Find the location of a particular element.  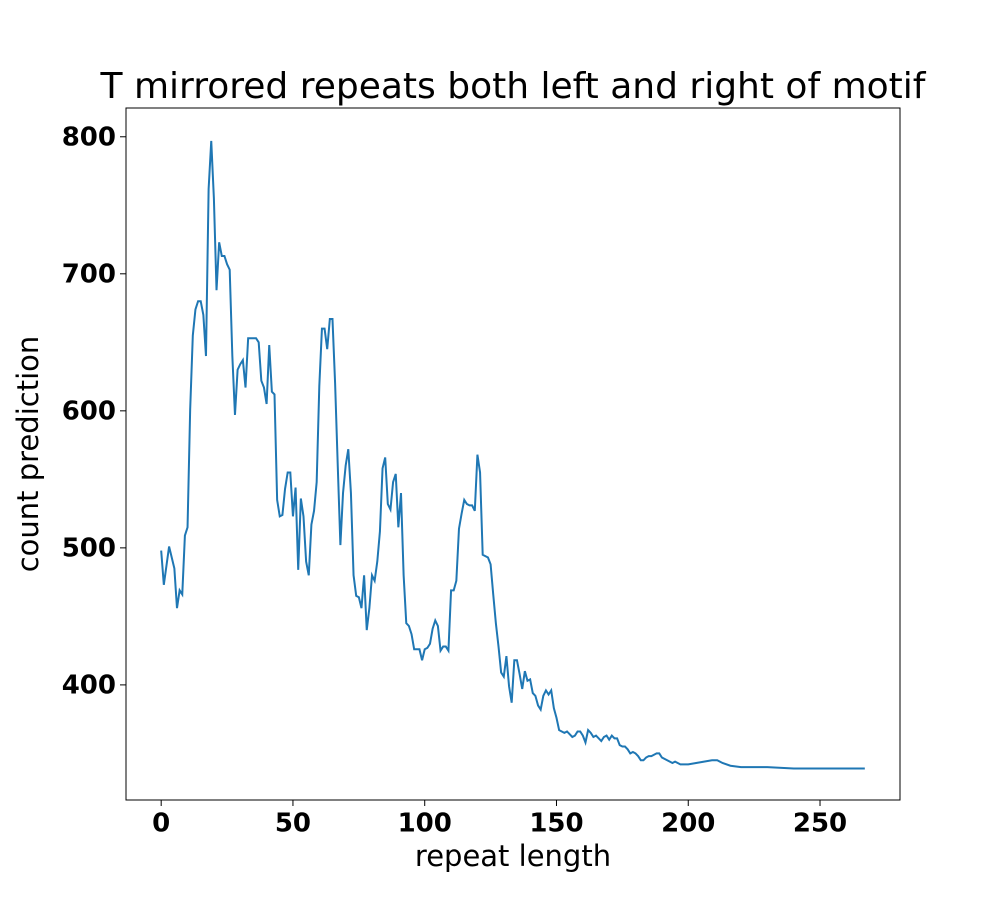

y-tick-label: 600 is located at coordinates (89, 411).